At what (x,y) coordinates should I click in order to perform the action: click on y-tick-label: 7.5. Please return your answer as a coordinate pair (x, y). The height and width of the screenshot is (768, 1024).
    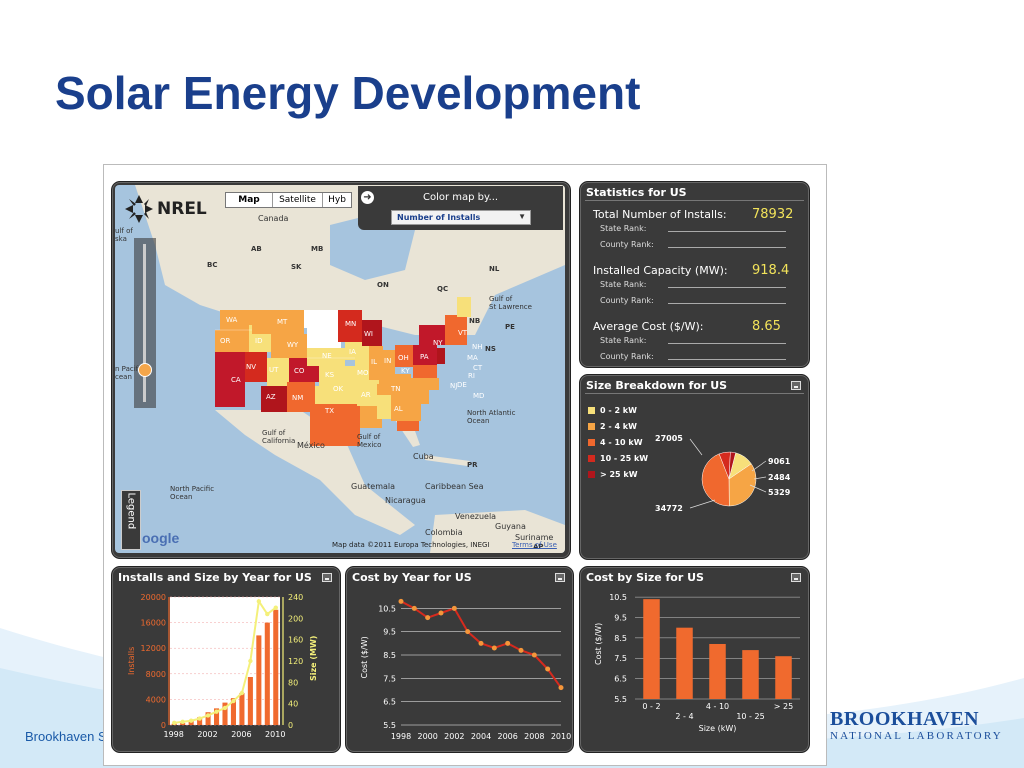
    Looking at the image, I should click on (389, 678).